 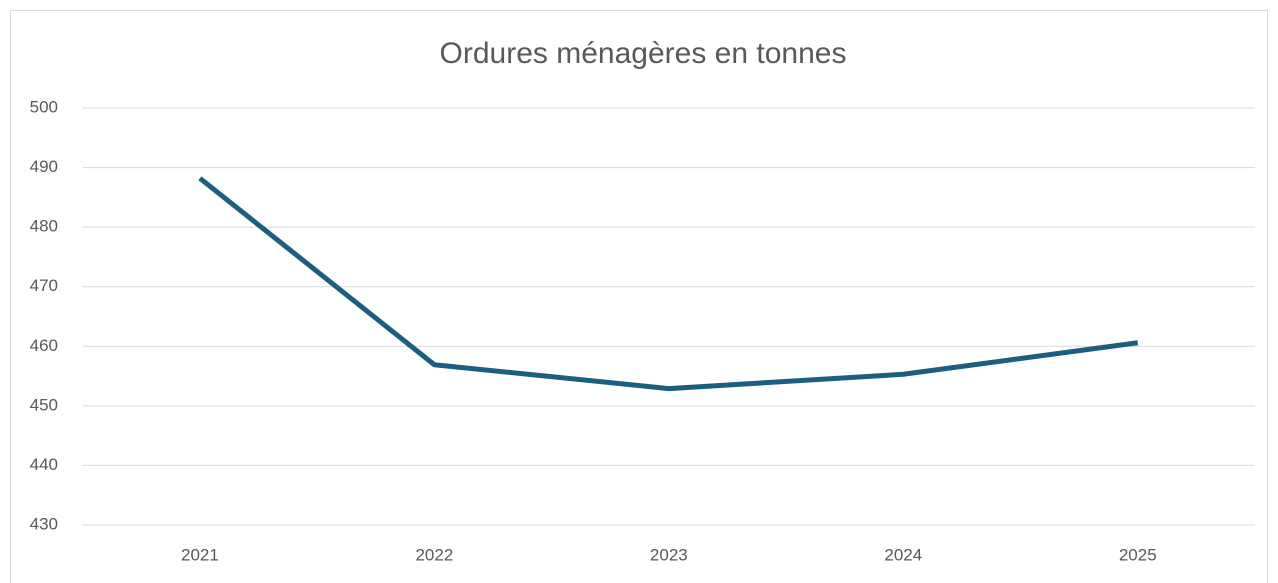 What do you see at coordinates (44, 285) in the screenshot?
I see `y-tick-label: 470` at bounding box center [44, 285].